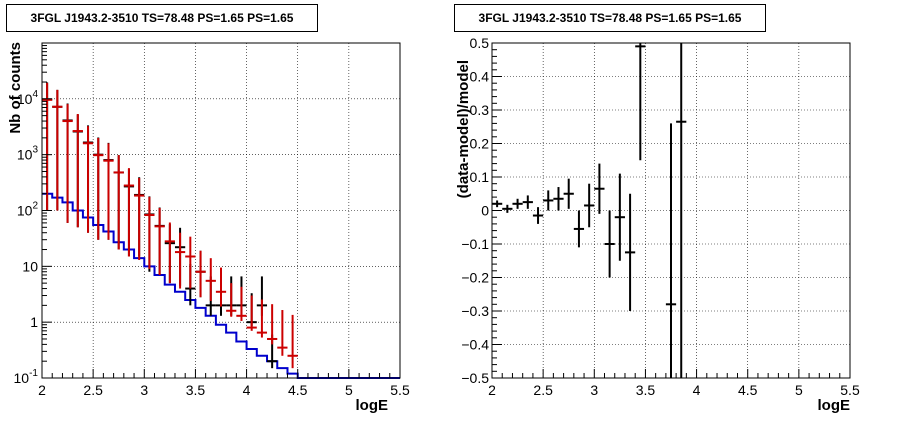 This screenshot has width=898, height=421. Describe the element at coordinates (26, 377) in the screenshot. I see `left-y-tick-label: 10⁻¹` at that location.